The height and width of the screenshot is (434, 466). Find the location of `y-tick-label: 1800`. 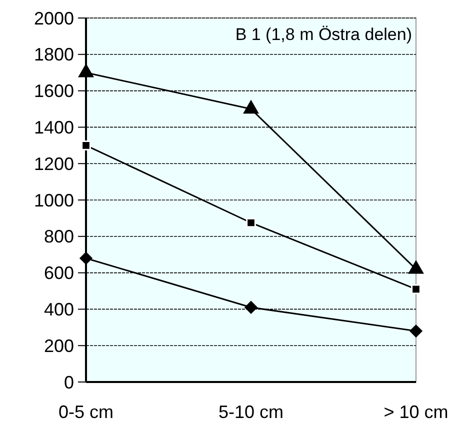

y-tick-label: 1800 is located at coordinates (54, 54).